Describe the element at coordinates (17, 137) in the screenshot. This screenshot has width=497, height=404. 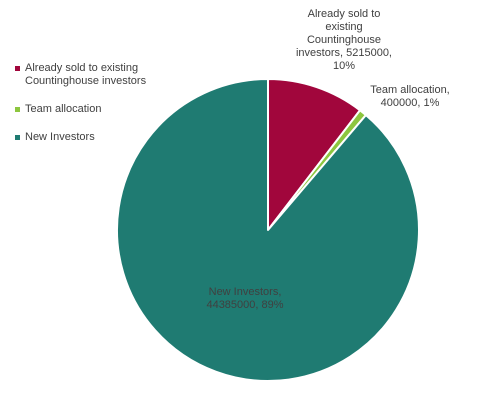
I see `legend-swatch-new-investors` at that location.